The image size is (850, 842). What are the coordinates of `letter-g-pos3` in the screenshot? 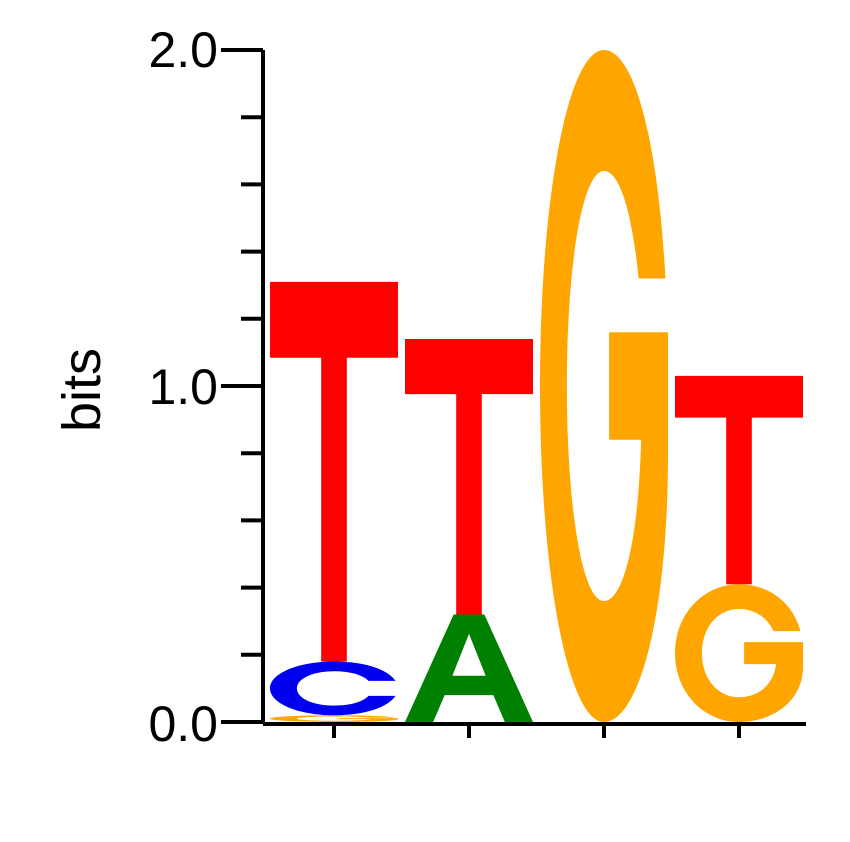 It's located at (604, 386).